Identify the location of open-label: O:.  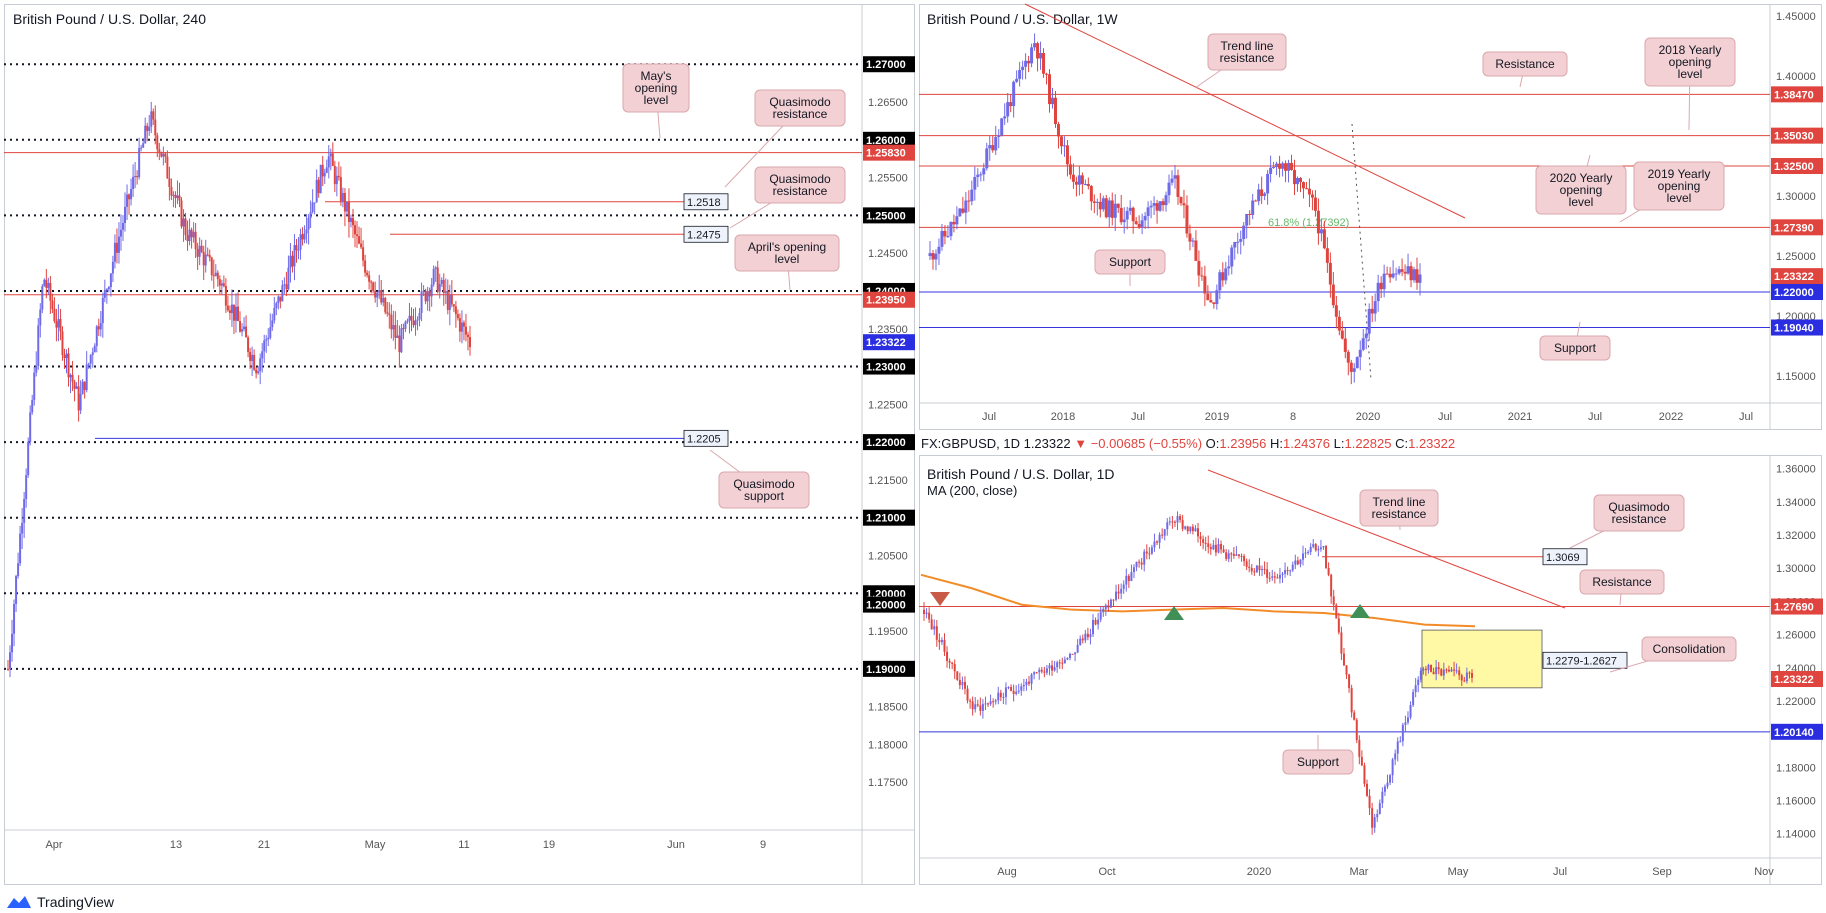
(1212, 443).